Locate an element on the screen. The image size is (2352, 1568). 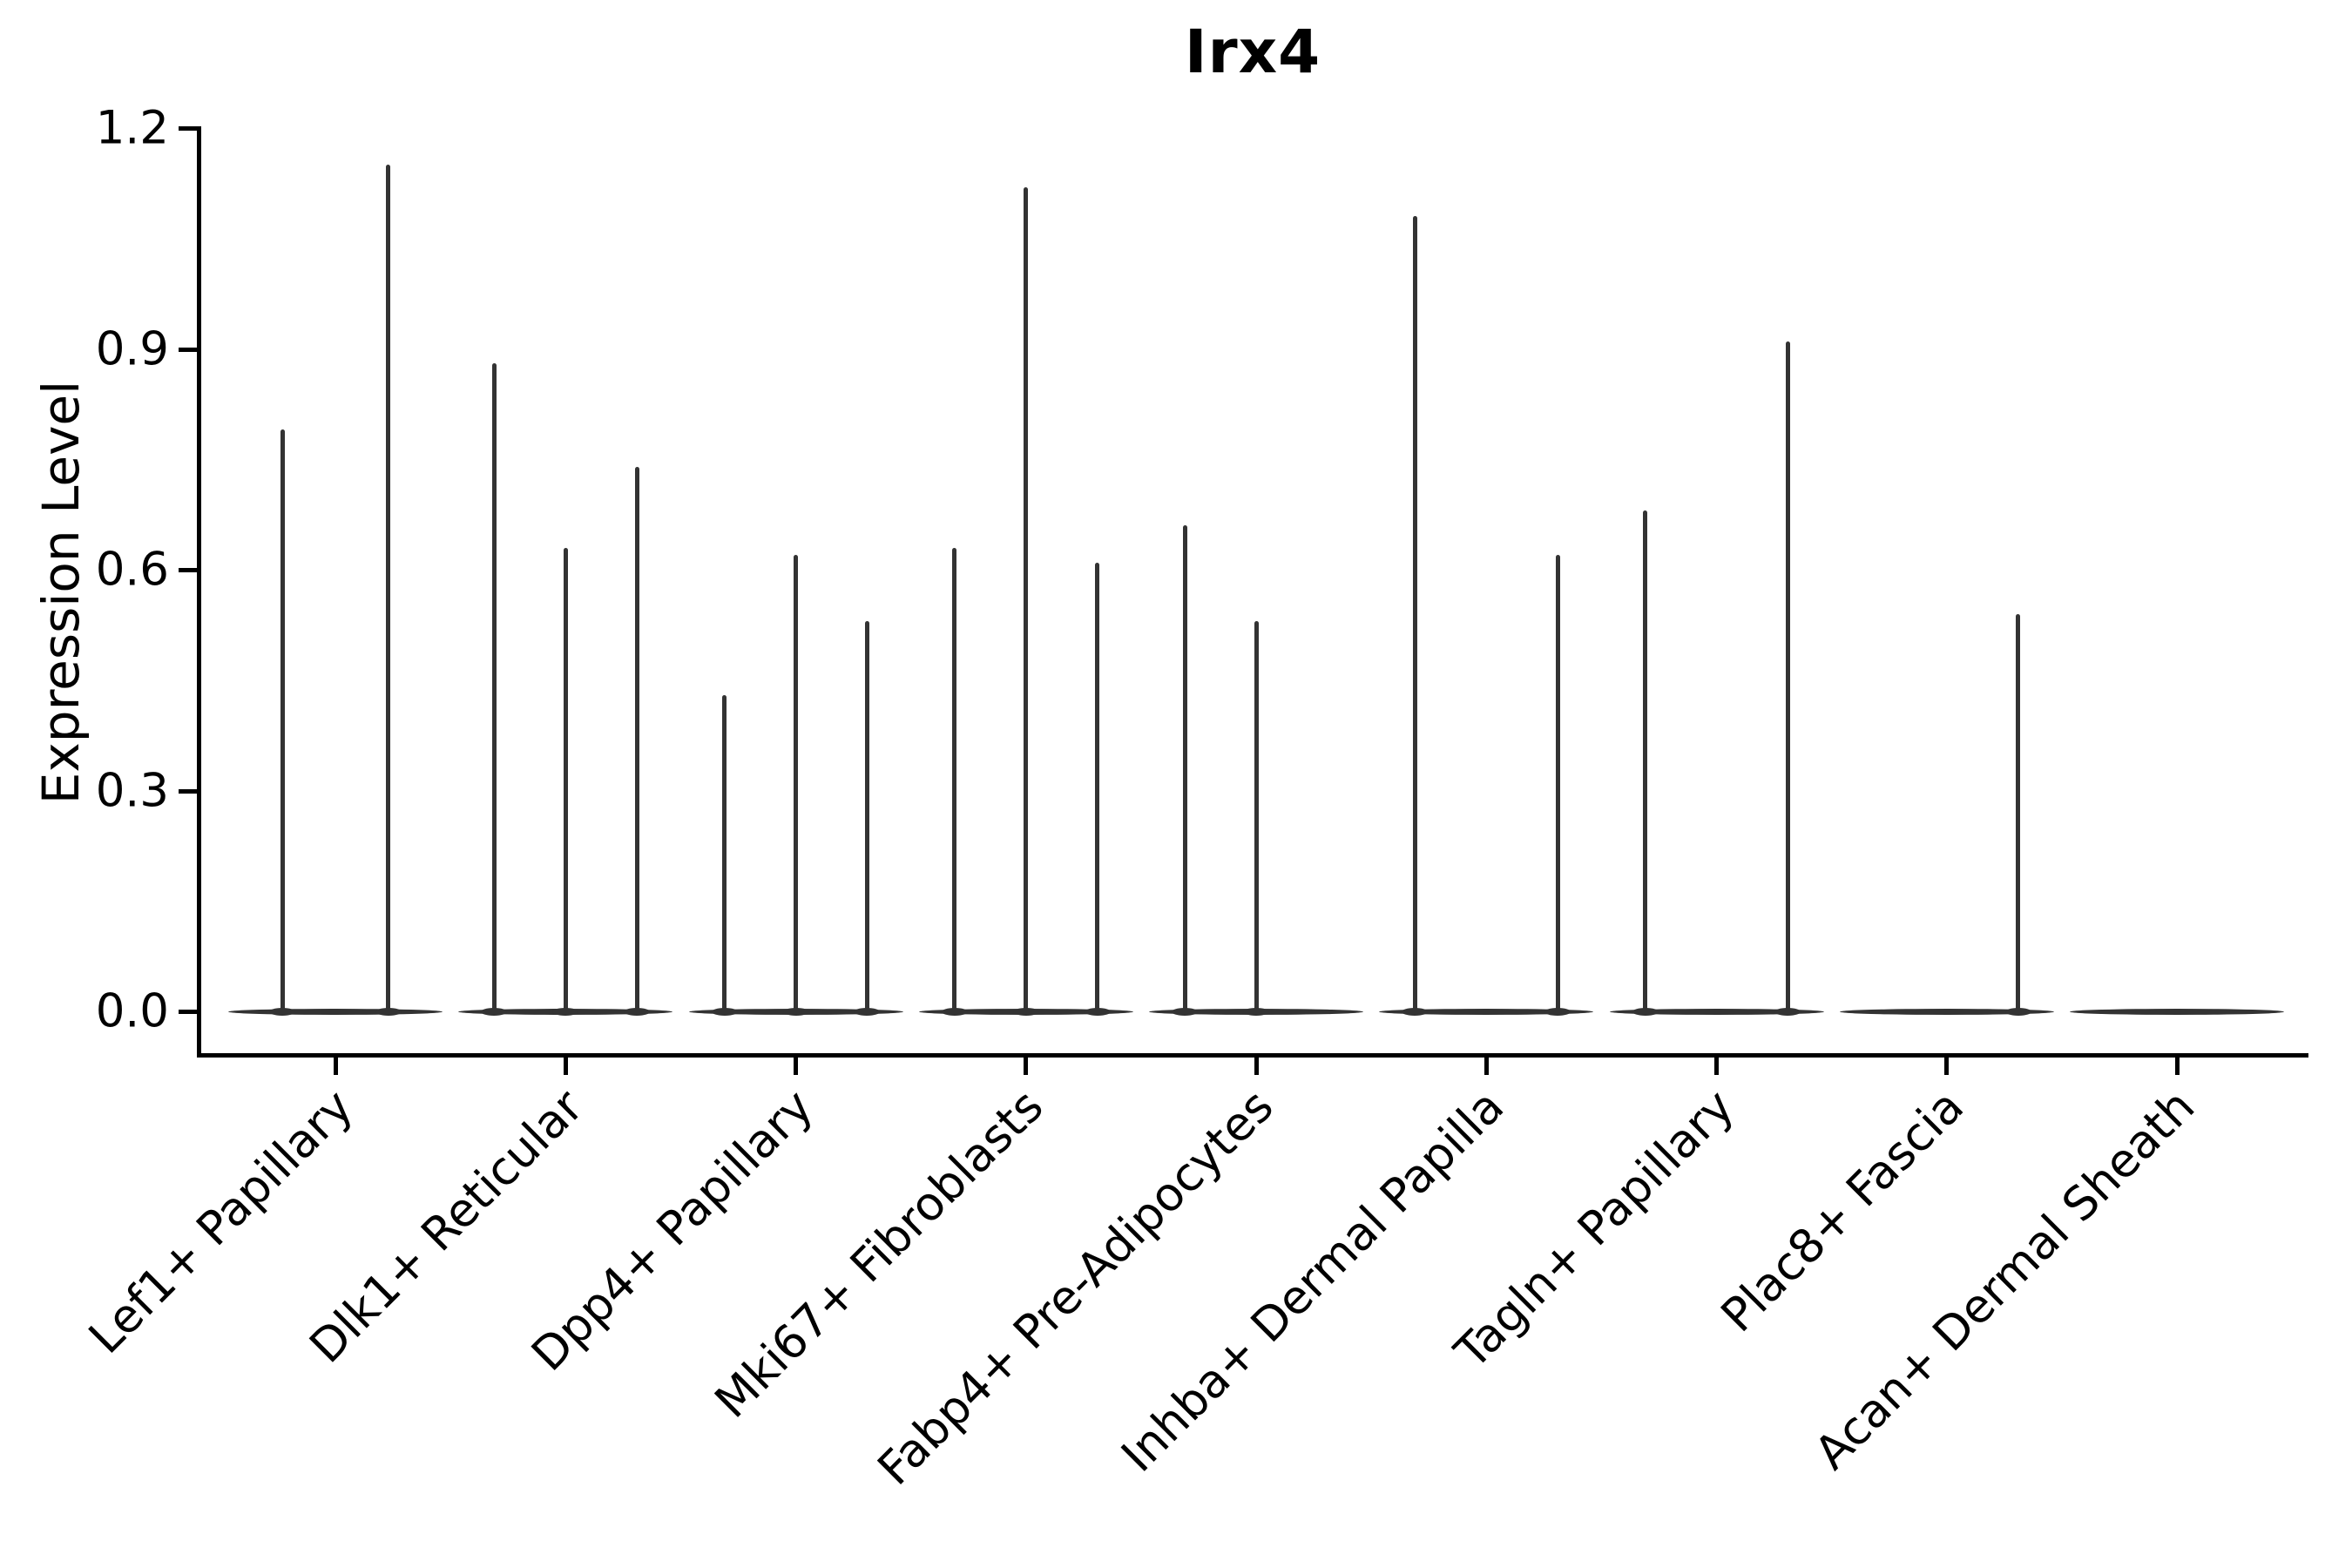
y-tick-label: 0.6 is located at coordinates (132, 570).